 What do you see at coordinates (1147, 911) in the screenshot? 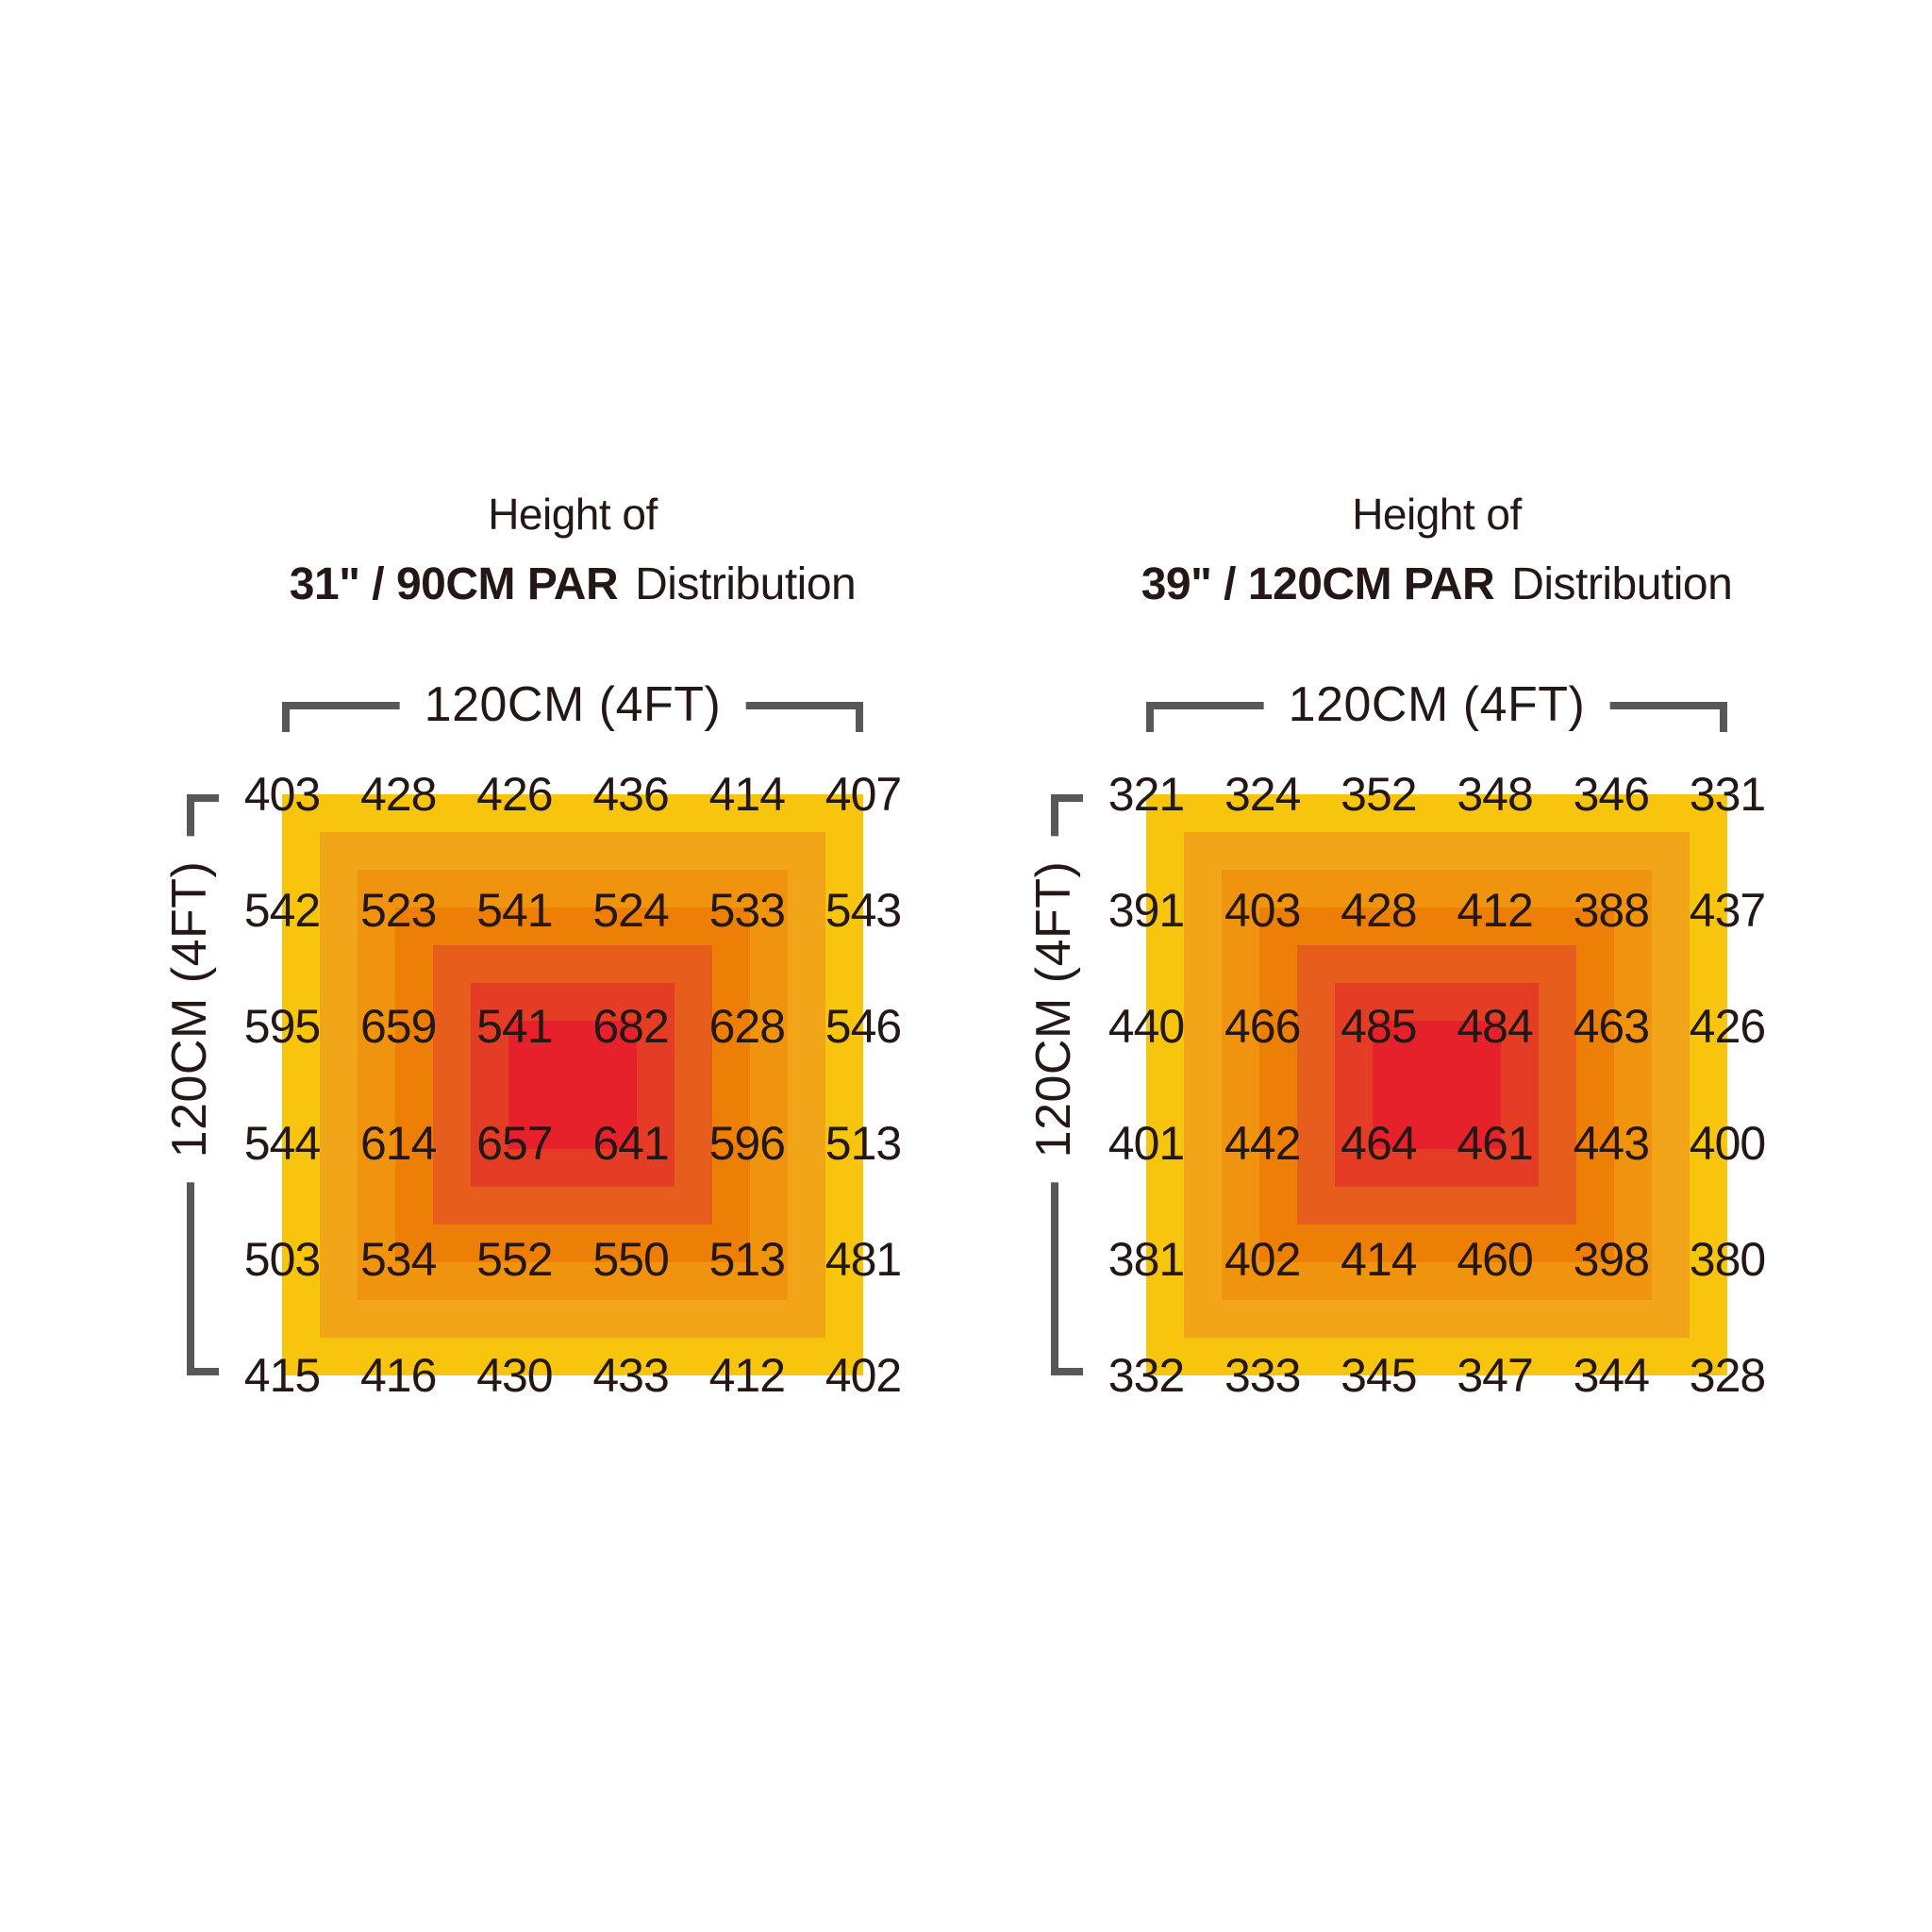
I see `par-value: 391` at bounding box center [1147, 911].